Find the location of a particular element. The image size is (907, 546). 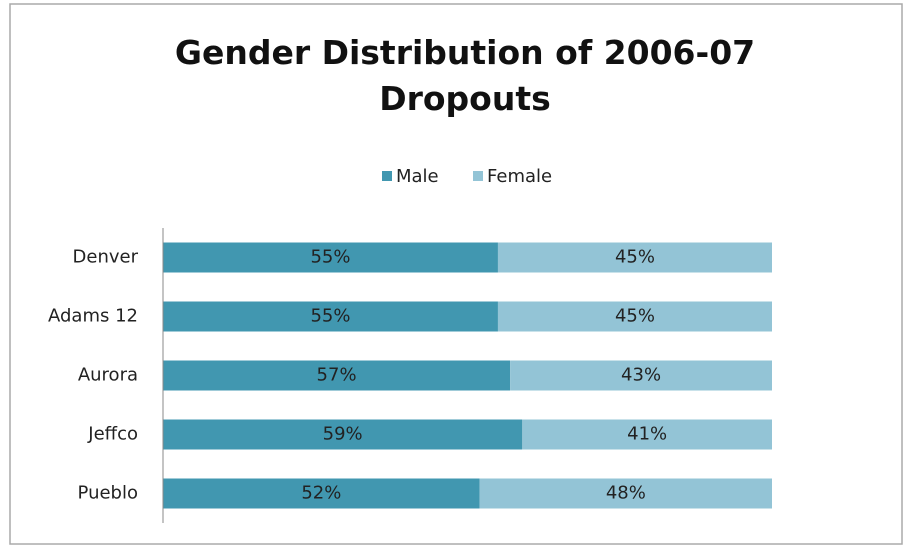

data-label: 57% is located at coordinates (337, 375).